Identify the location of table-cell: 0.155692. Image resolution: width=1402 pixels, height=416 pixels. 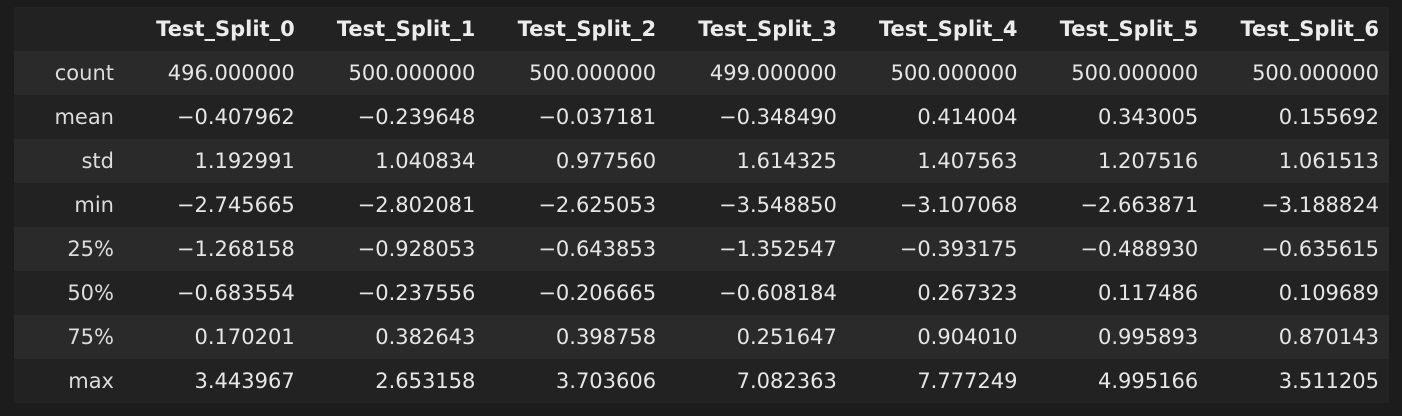
(1328, 117).